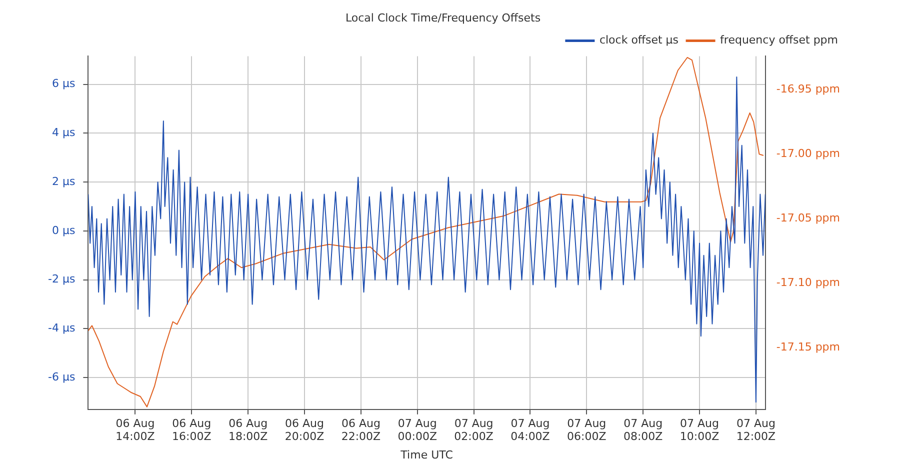 This screenshot has width=906, height=468. What do you see at coordinates (64, 83) in the screenshot?
I see `y-tick-label: 6 µs` at bounding box center [64, 83].